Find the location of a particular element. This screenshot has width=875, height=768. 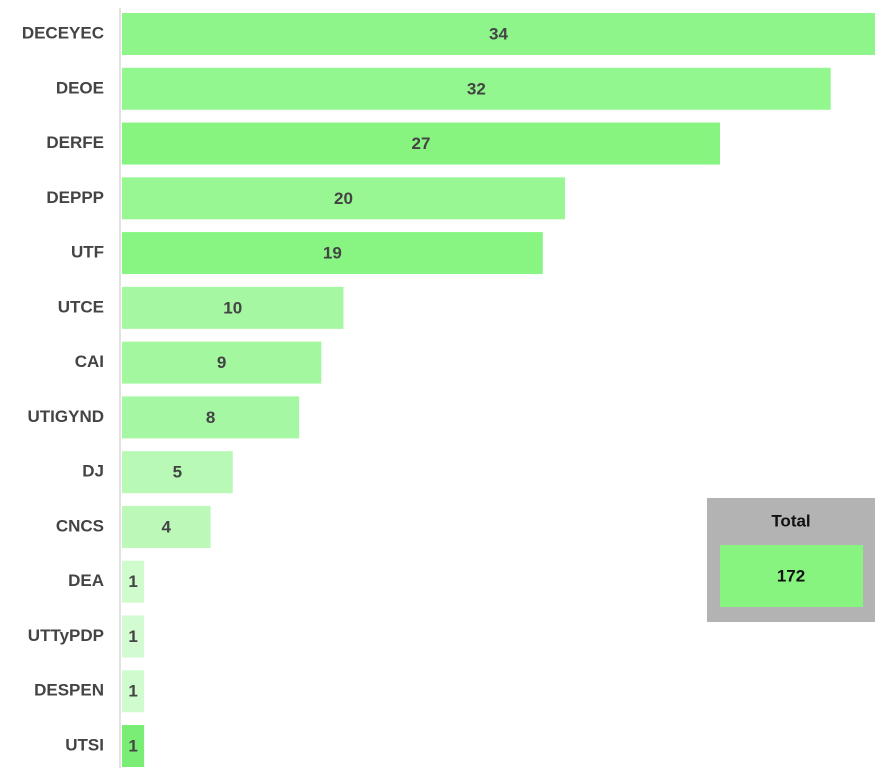

category-label: DECEYEC is located at coordinates (63, 32).